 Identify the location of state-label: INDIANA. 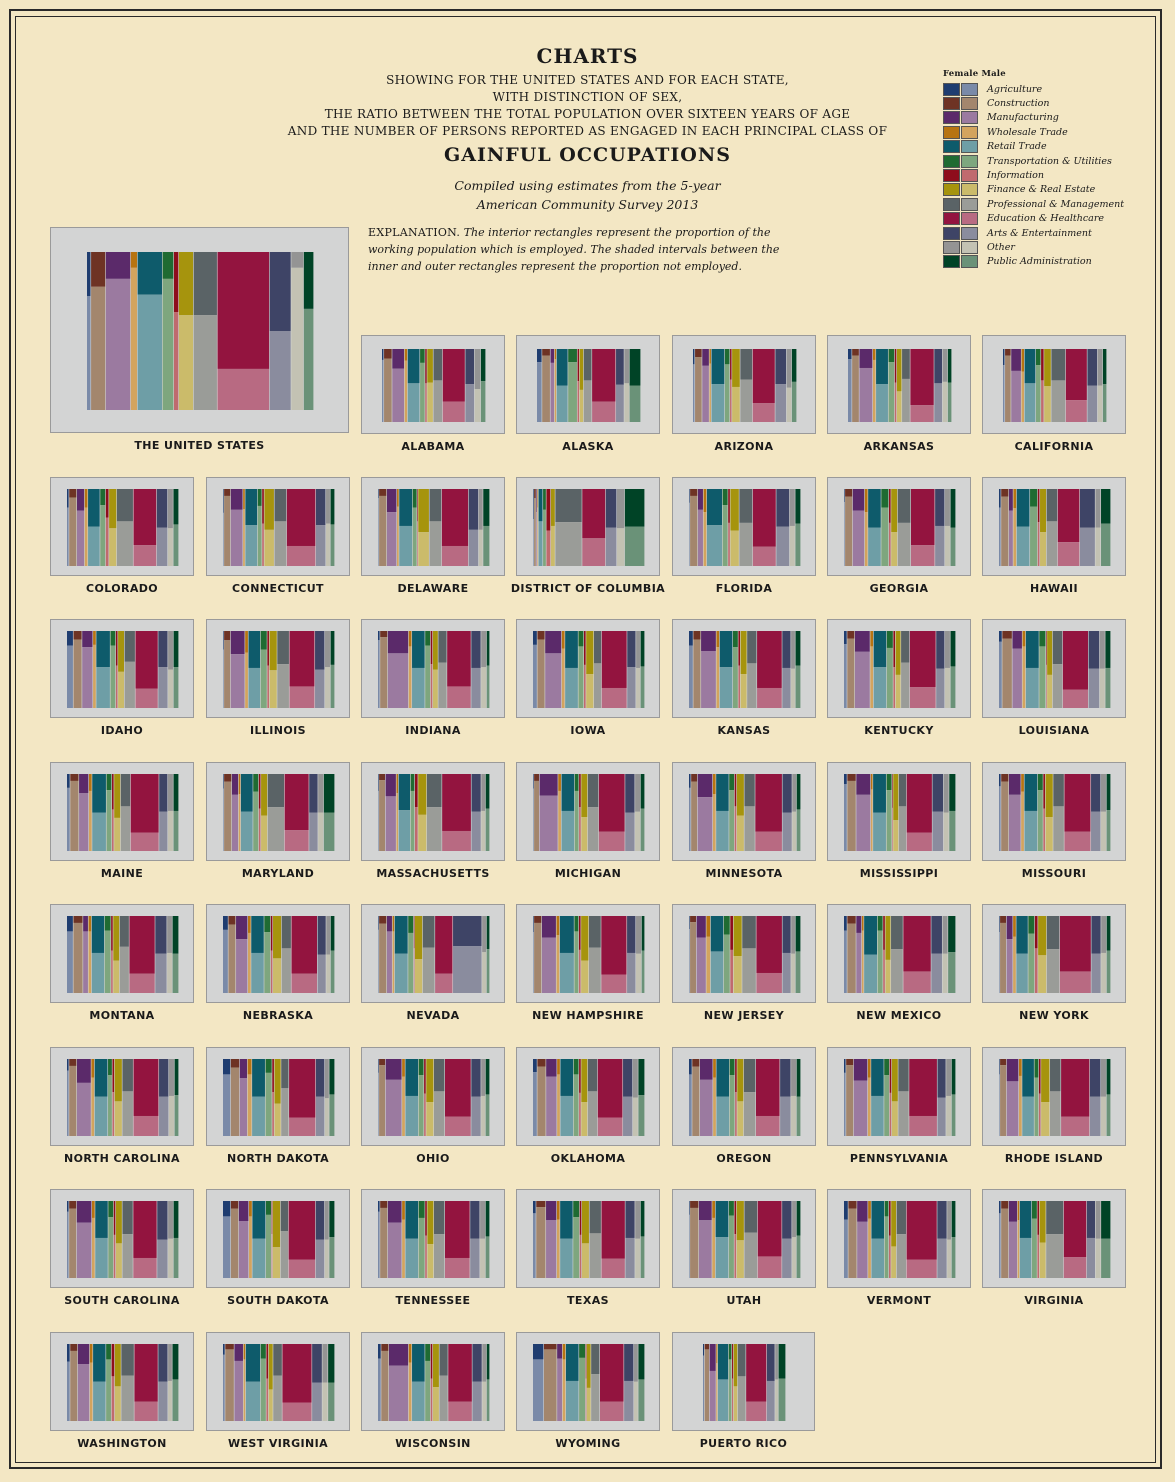
(433, 730).